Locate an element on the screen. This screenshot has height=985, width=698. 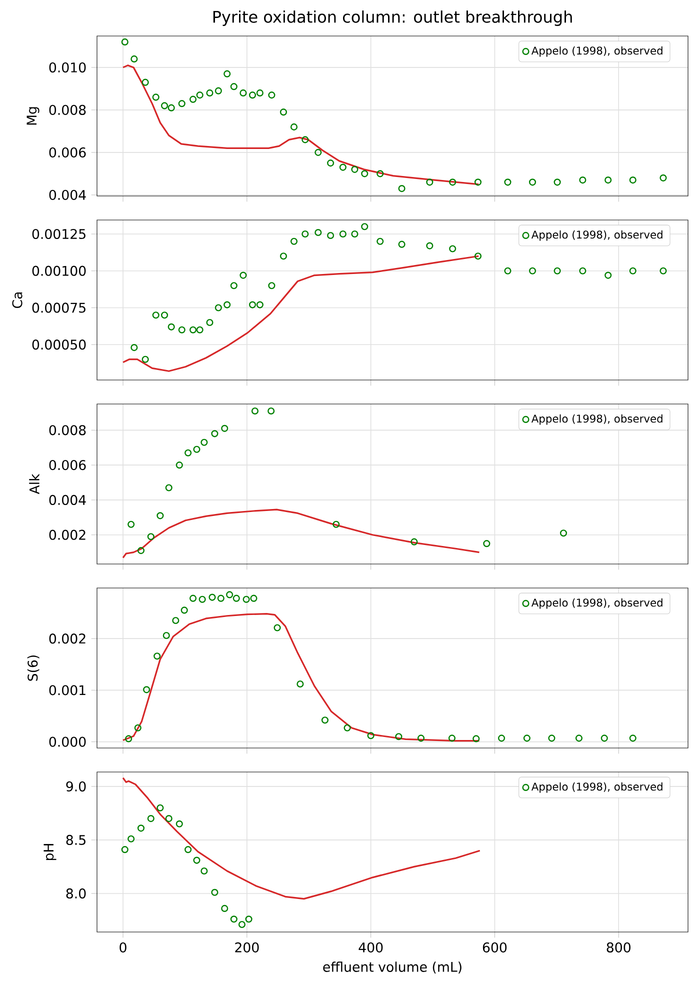
x-tick-label: 0 is located at coordinates (123, 947).